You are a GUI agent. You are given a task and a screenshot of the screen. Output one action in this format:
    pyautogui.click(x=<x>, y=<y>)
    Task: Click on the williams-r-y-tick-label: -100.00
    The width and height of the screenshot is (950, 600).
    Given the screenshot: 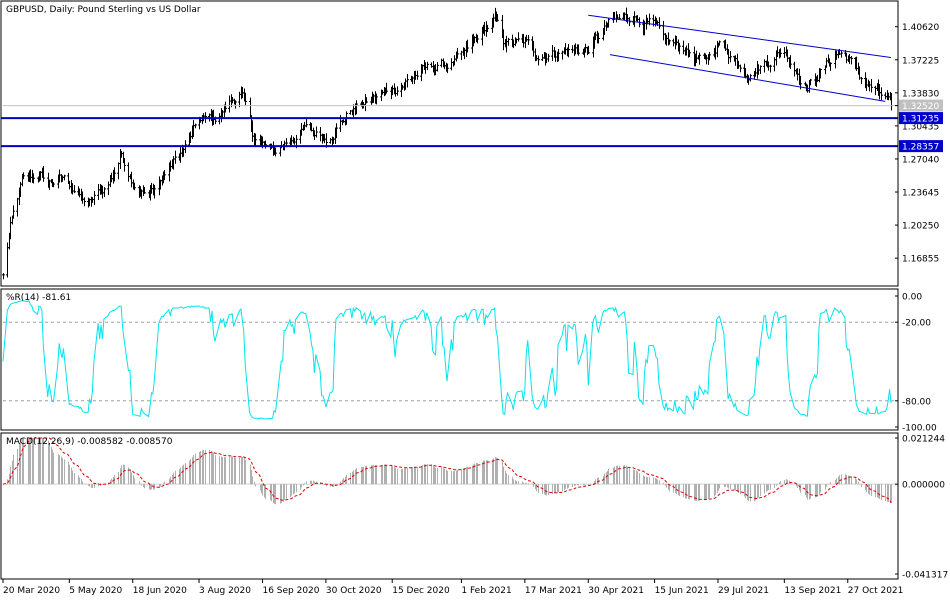 What is the action you would take?
    pyautogui.click(x=919, y=429)
    